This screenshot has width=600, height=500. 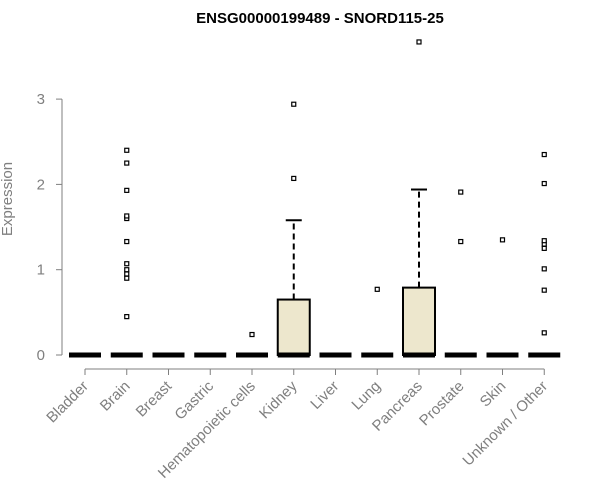 I want to click on y-tick-label: 2, so click(x=41, y=184).